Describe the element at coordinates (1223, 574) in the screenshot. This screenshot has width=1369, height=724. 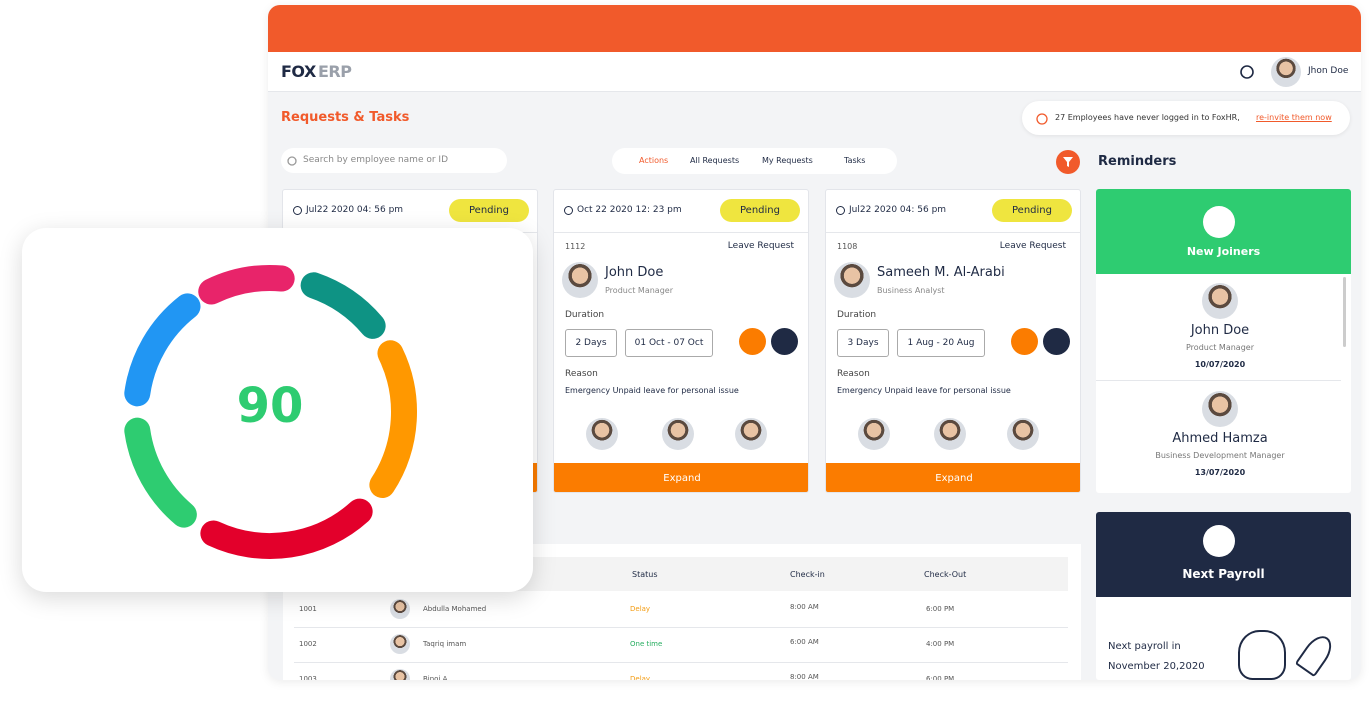
I see `payroll-title: Next Payroll` at that location.